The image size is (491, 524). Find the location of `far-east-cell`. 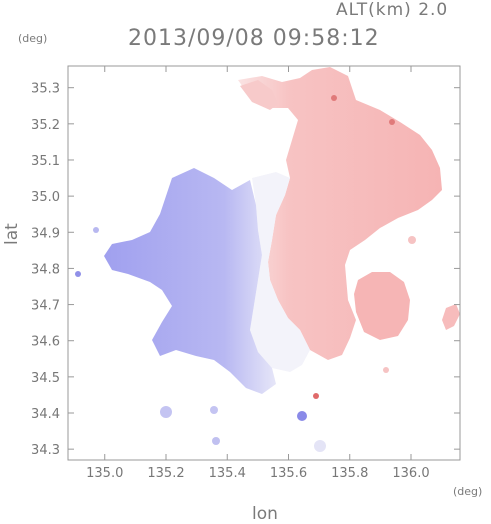

far-east-cell is located at coordinates (451, 317).